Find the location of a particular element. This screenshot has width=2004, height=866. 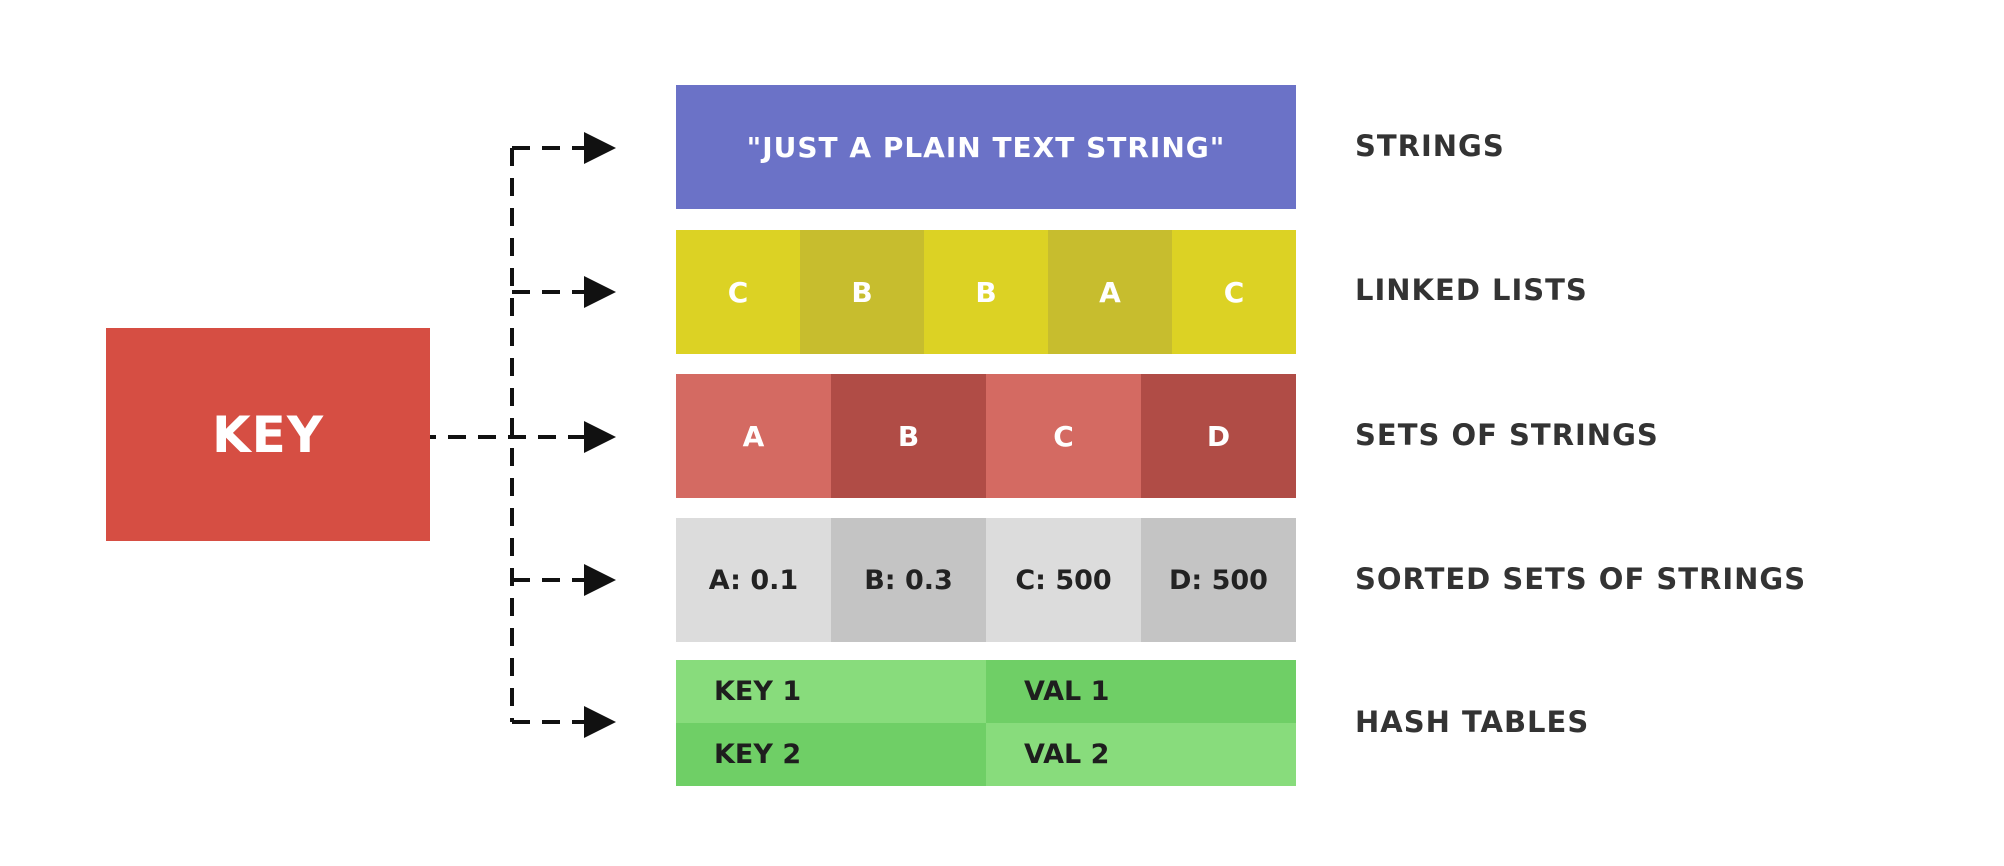

strings-label: STRINGS is located at coordinates (1430, 146).